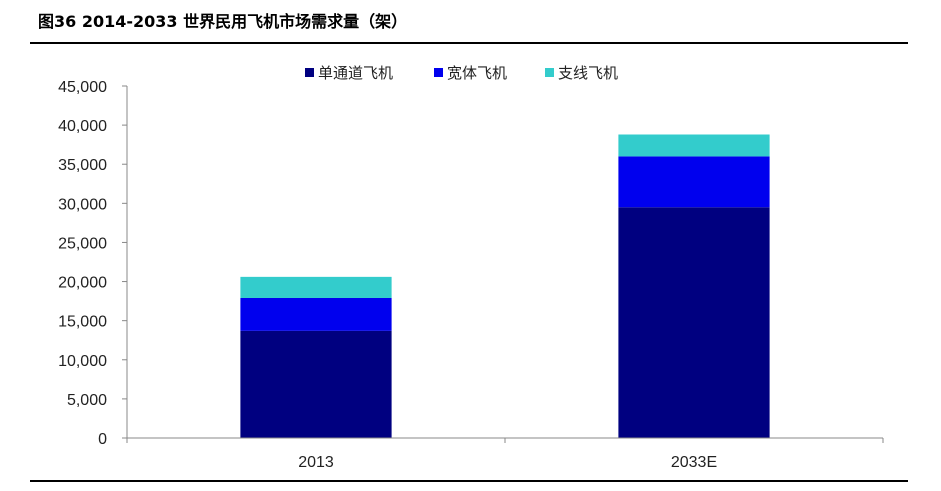 The height and width of the screenshot is (491, 941). I want to click on title-divider, so click(469, 43).